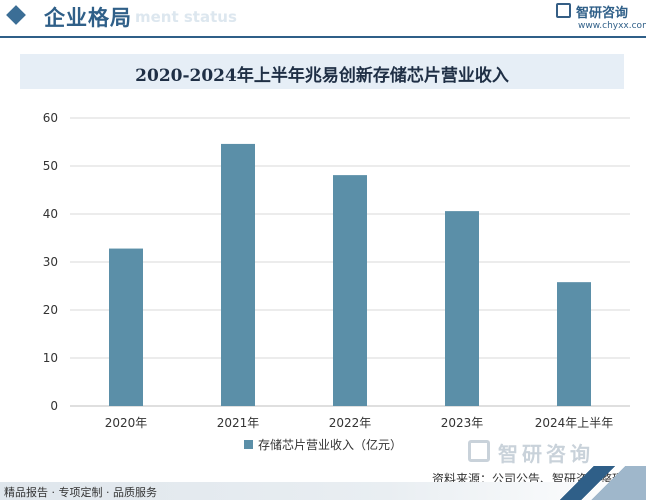 This screenshot has height=500, width=646. What do you see at coordinates (50, 214) in the screenshot?
I see `y-tick-label-4: 40` at bounding box center [50, 214].